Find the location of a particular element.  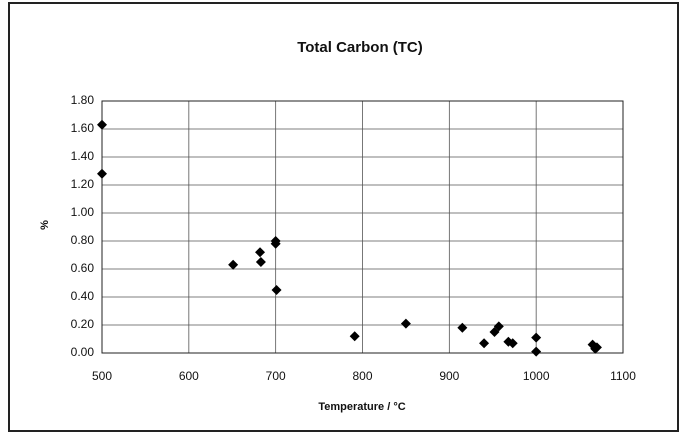

x-axis-label: Temperature / °C is located at coordinates (361, 407).